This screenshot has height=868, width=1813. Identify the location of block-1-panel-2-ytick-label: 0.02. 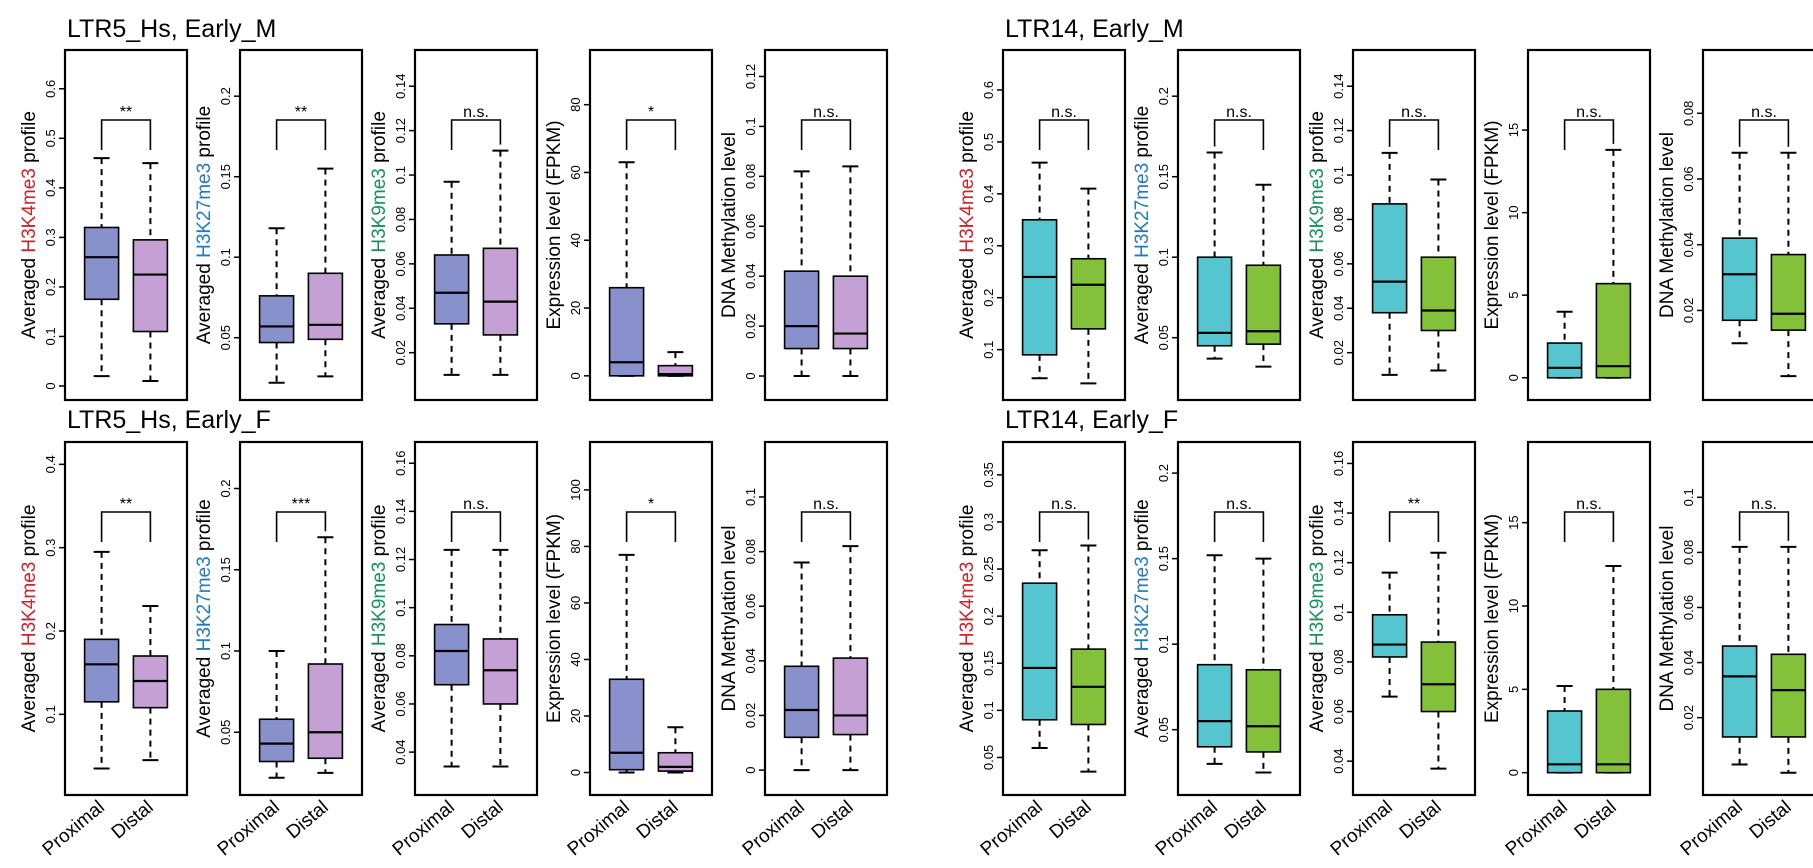
(1338, 352).